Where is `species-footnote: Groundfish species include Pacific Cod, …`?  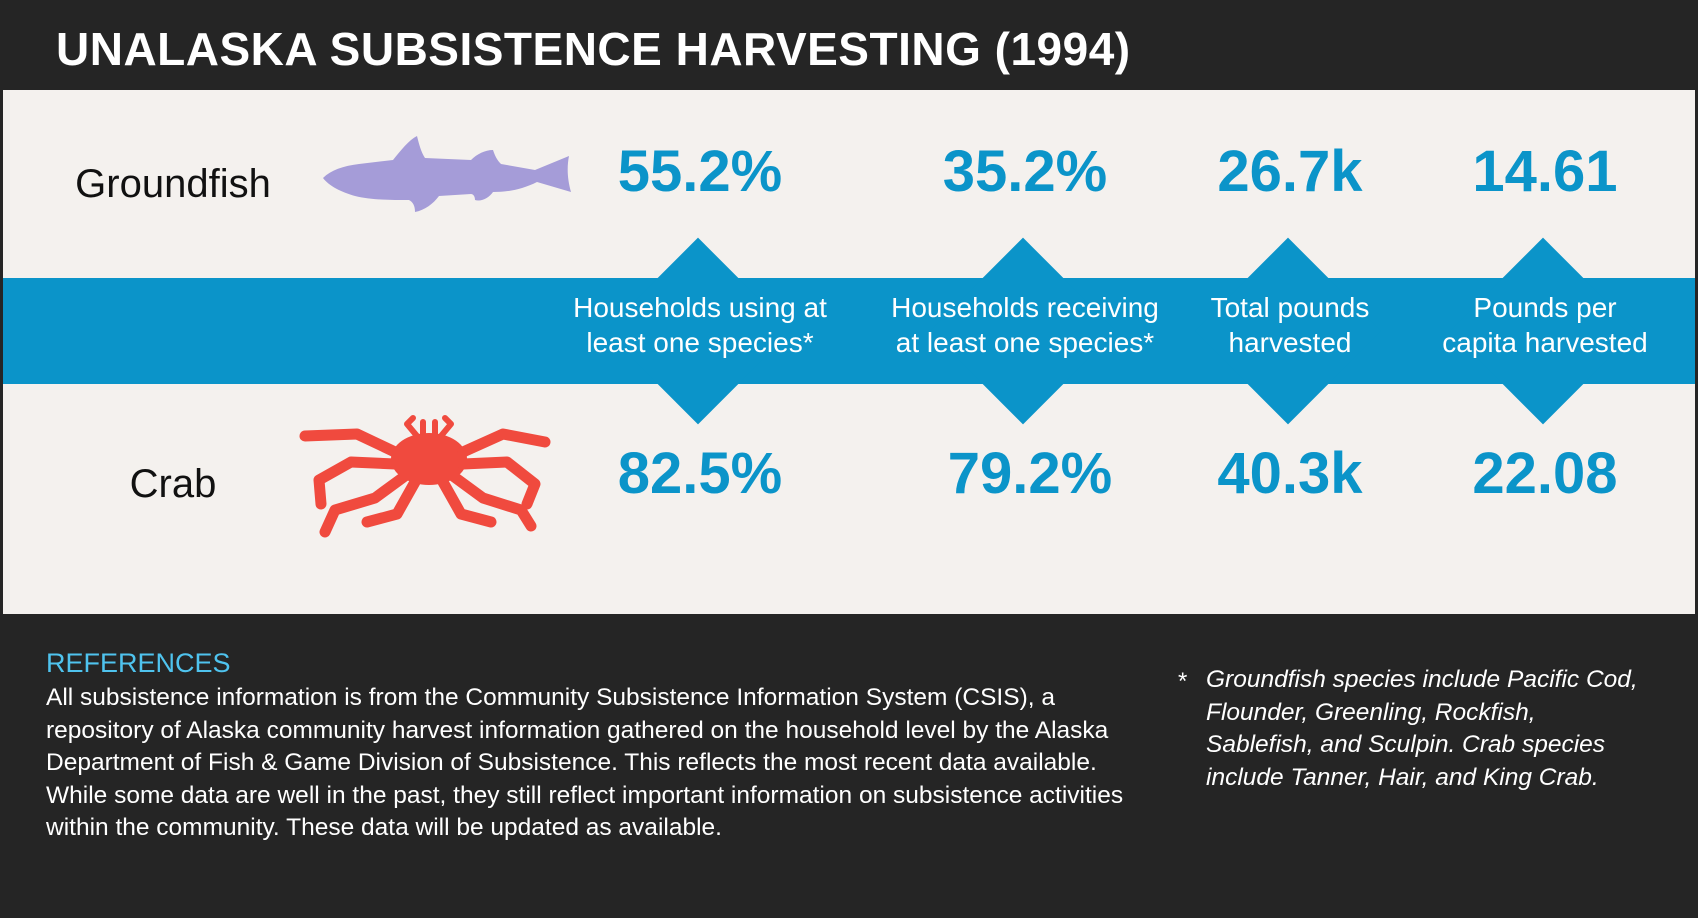
species-footnote: Groundfish species include Pacific Cod, … is located at coordinates (1422, 728).